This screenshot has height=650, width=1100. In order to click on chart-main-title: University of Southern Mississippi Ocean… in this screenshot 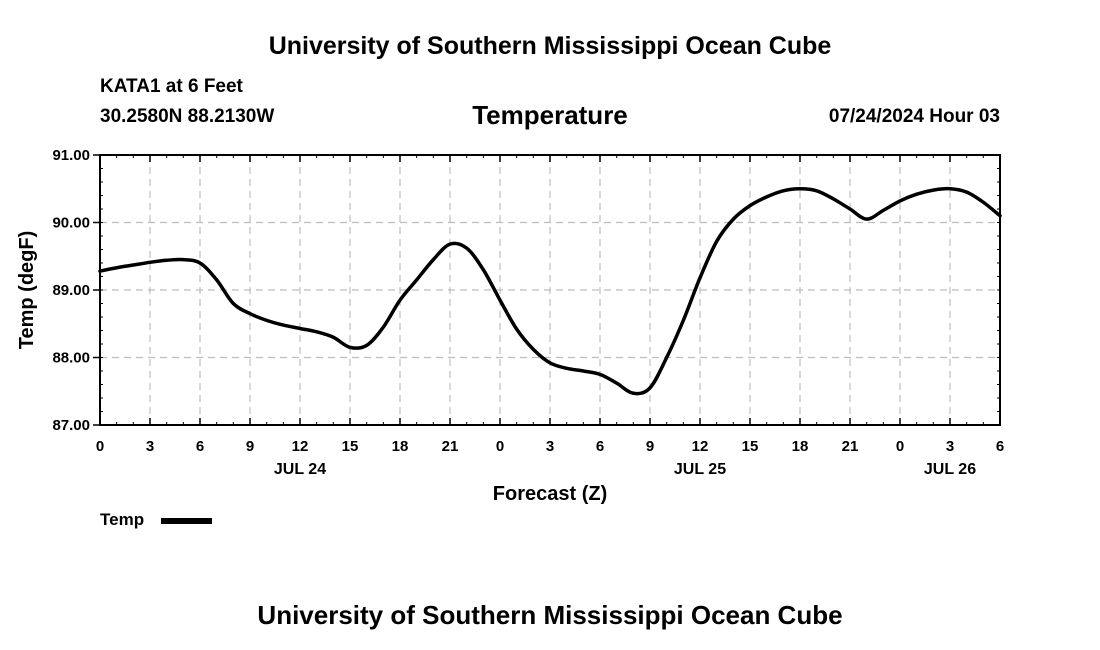, I will do `click(550, 46)`.